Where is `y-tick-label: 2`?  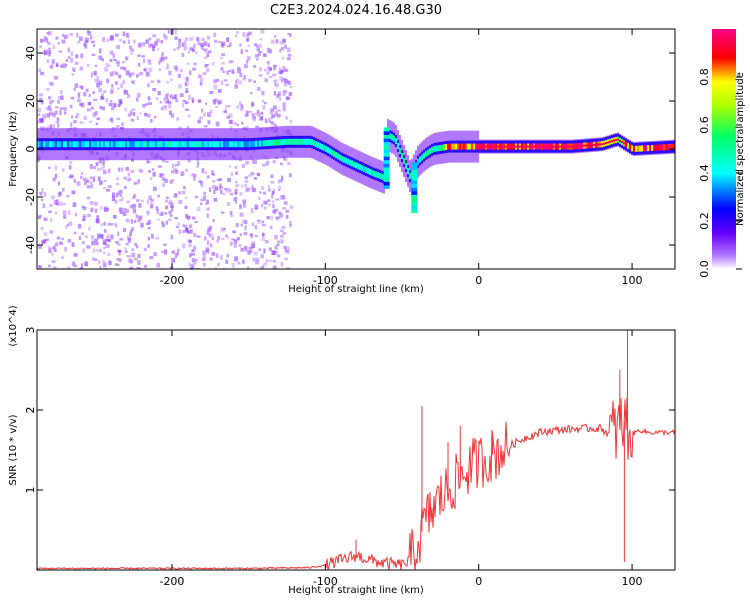 y-tick-label: 2 is located at coordinates (30, 410).